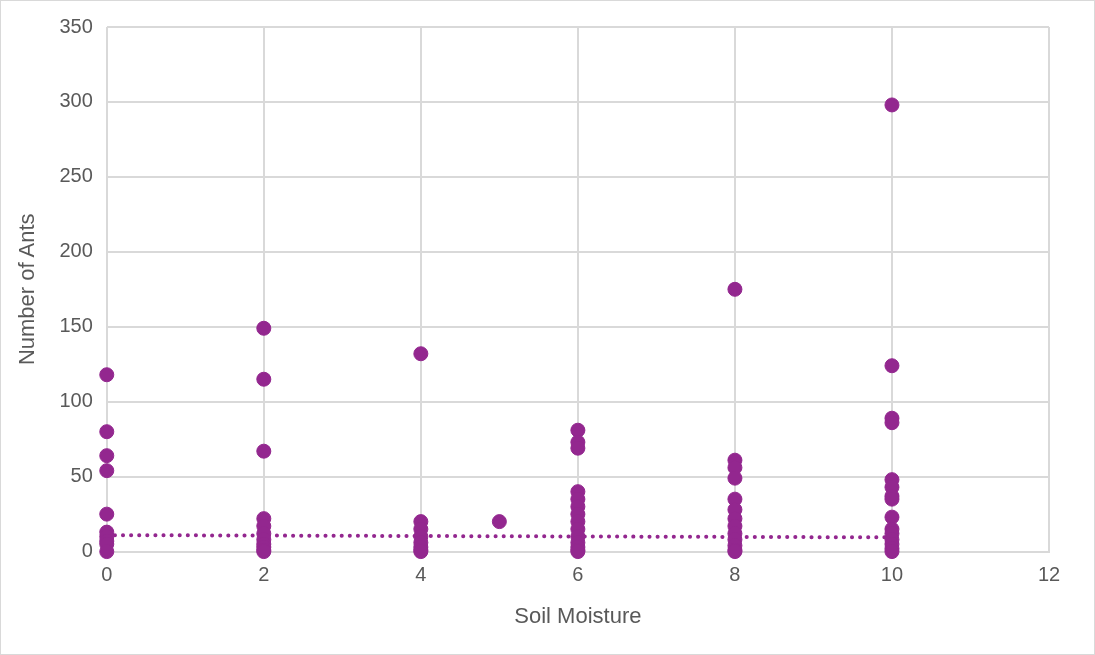 Image resolution: width=1095 pixels, height=655 pixels. I want to click on x-tick-label: 8, so click(735, 574).